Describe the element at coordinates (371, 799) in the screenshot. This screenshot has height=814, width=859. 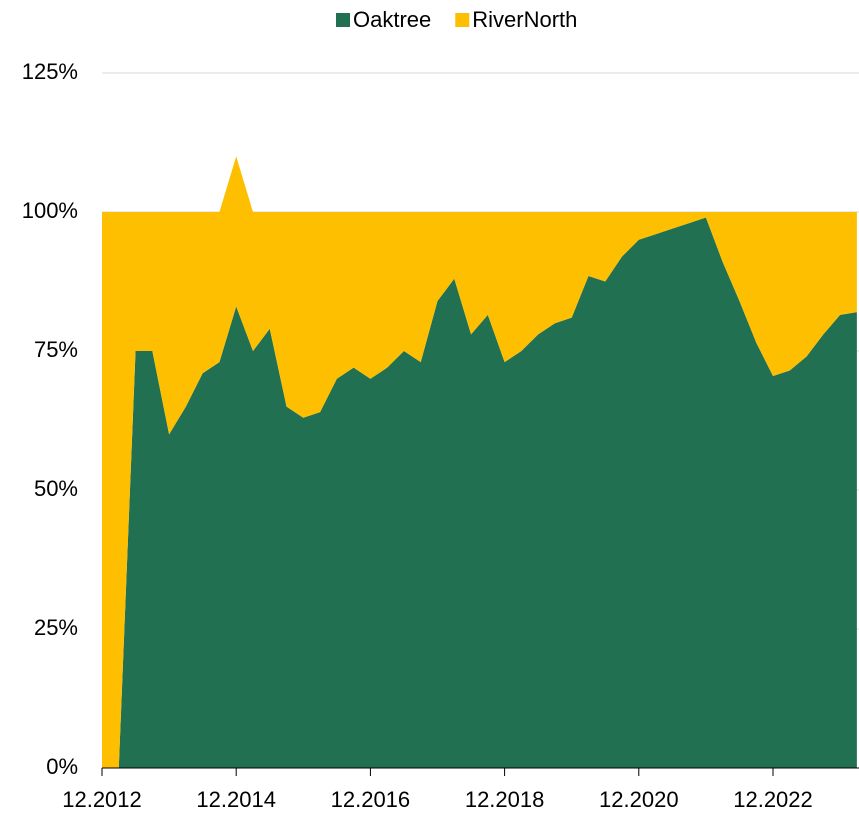
I see `x-tick-label: 12.2016` at that location.